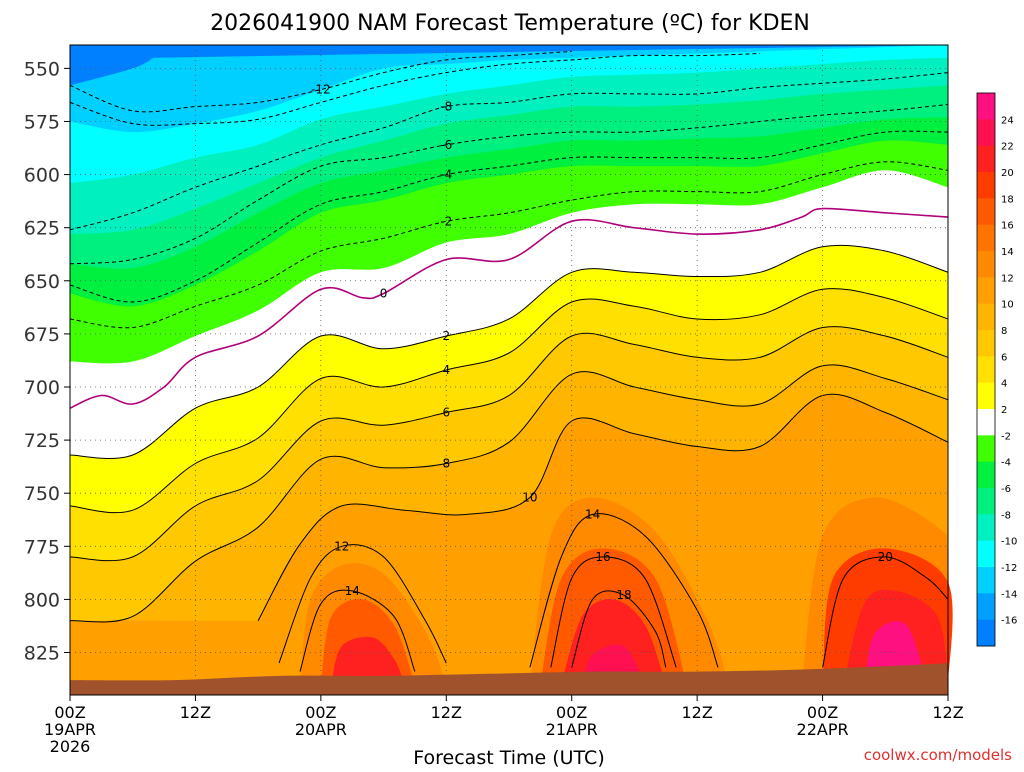  What do you see at coordinates (42, 229) in the screenshot?
I see `y-tick-label: 625` at bounding box center [42, 229].